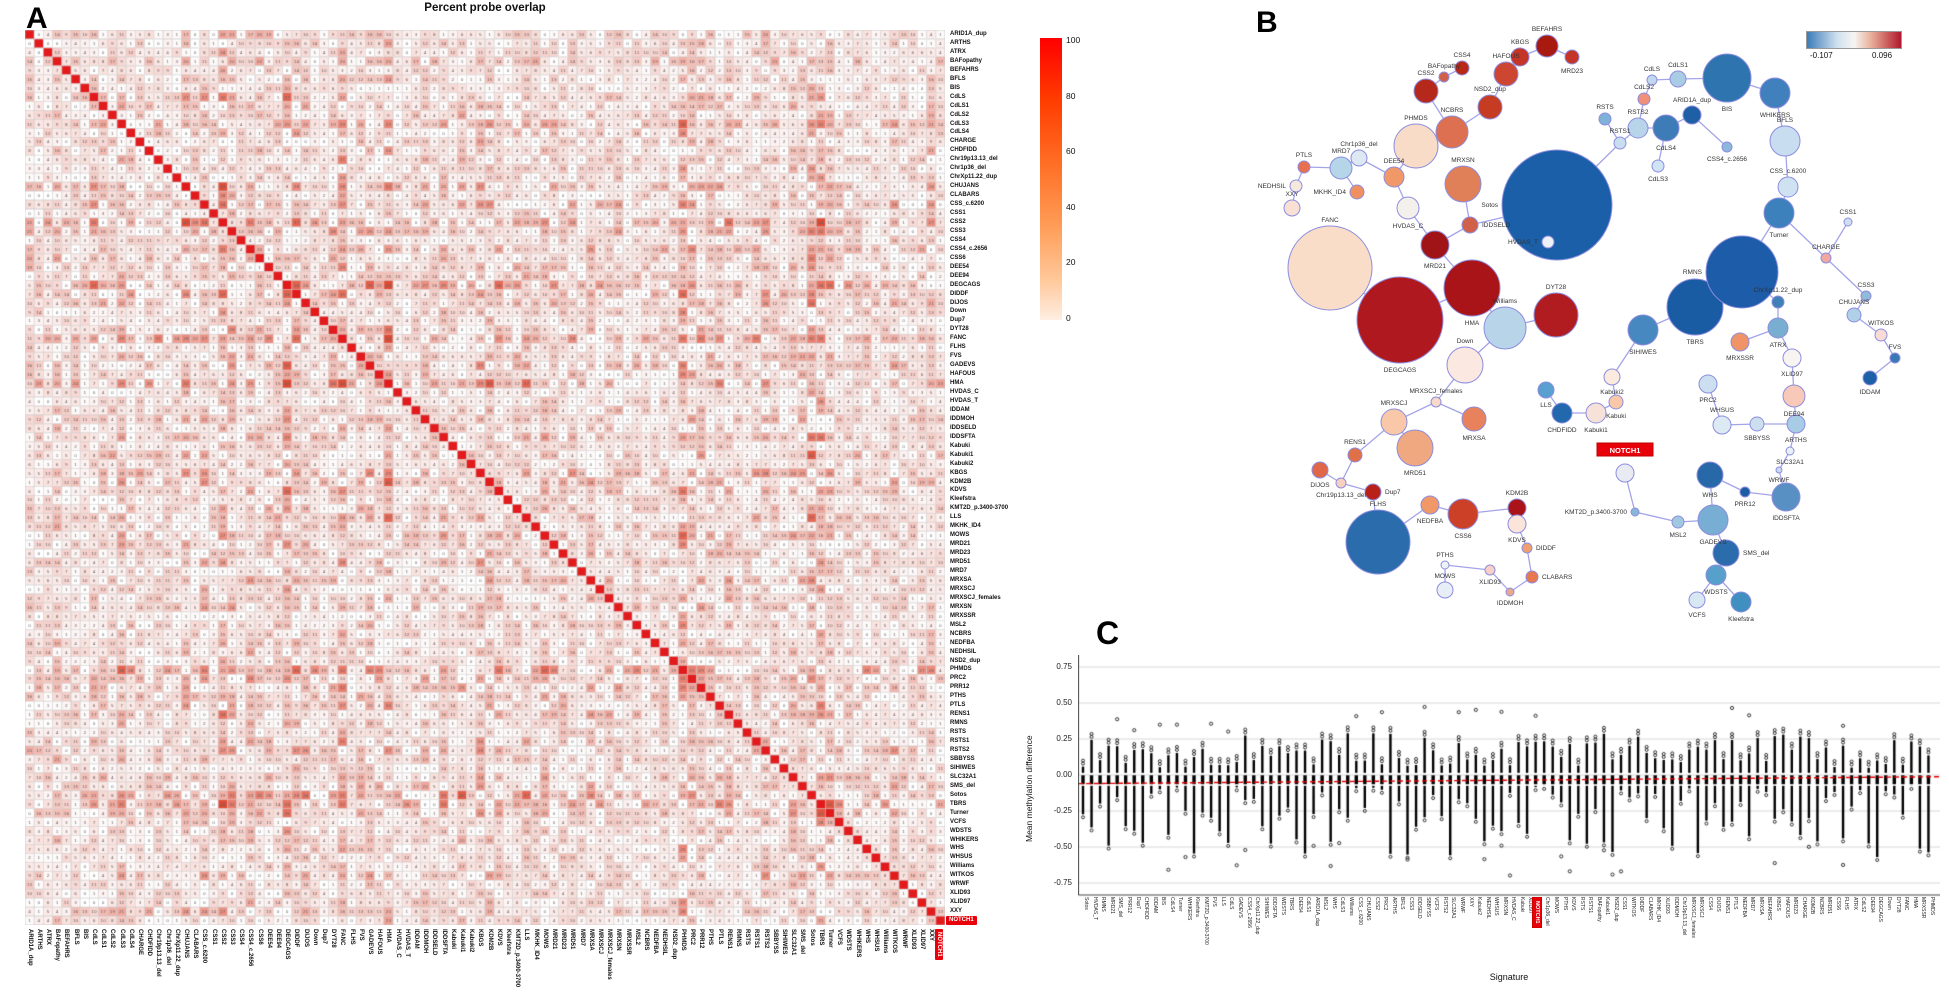  I want to click on strip-x-label: WHIKERS, so click(1188, 909).